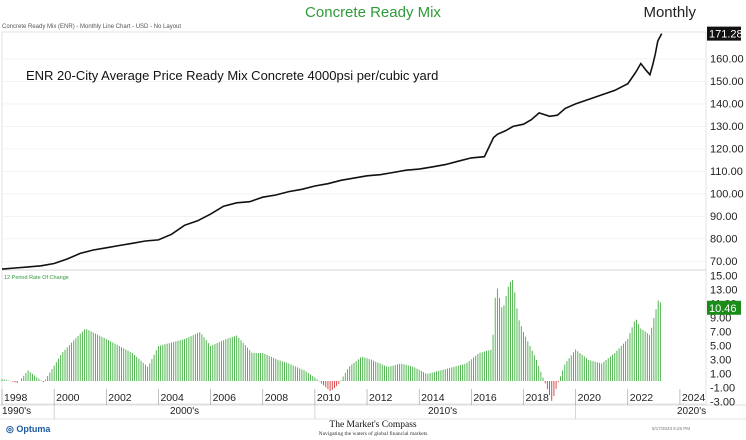 The width and height of the screenshot is (746, 440). I want to click on price-tick-label: 70.00, so click(724, 262).